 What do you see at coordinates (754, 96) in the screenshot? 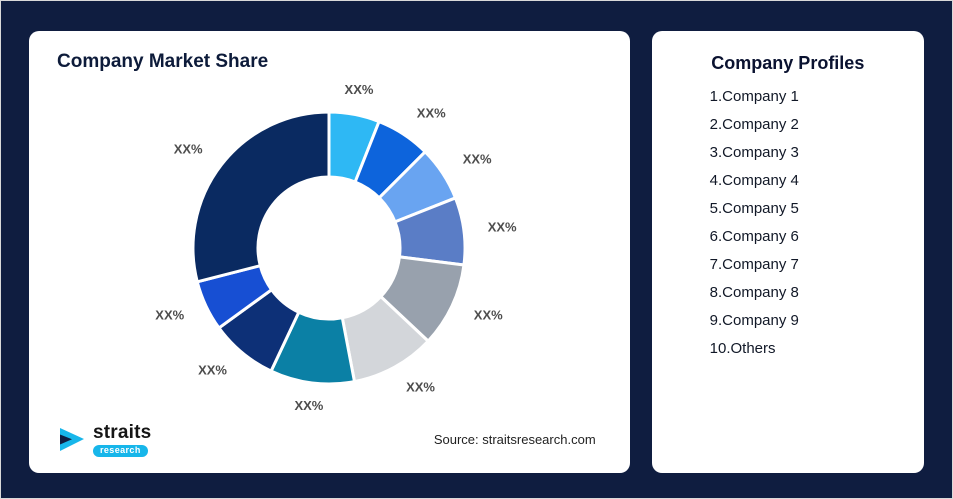
I see `list-item: 1.Company 1` at bounding box center [754, 96].